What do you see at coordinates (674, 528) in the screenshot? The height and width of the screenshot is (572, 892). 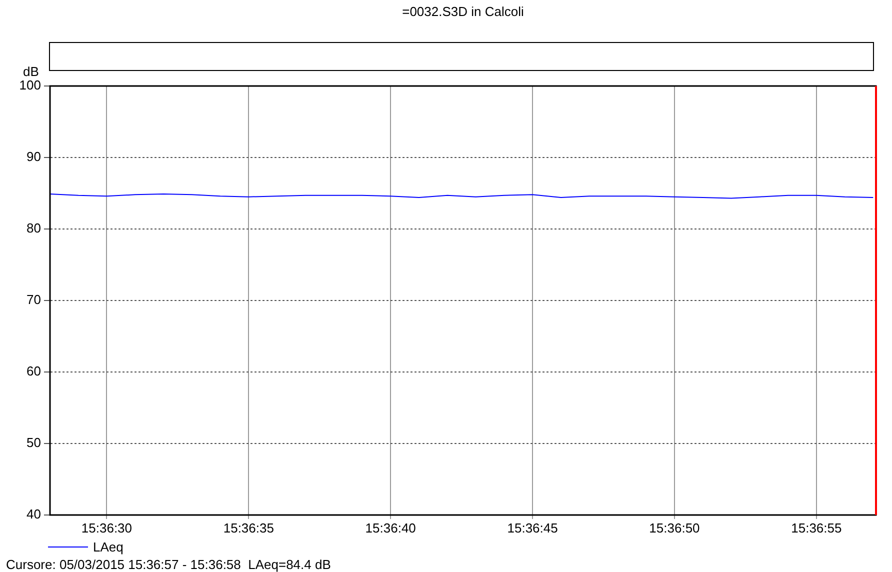 I see `x-tick-label: 15:36:50` at bounding box center [674, 528].